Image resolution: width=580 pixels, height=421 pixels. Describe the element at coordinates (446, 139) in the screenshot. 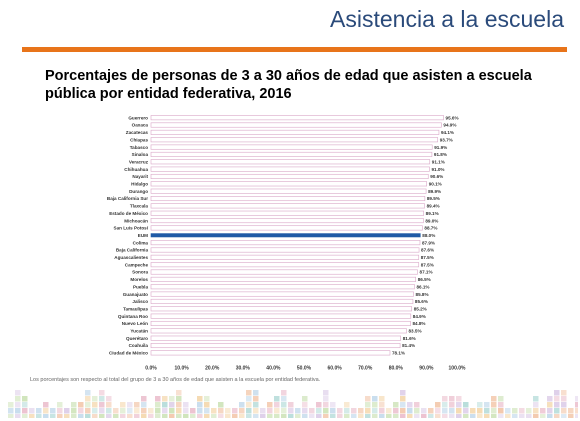

I see `value-label: 93.7%` at that location.